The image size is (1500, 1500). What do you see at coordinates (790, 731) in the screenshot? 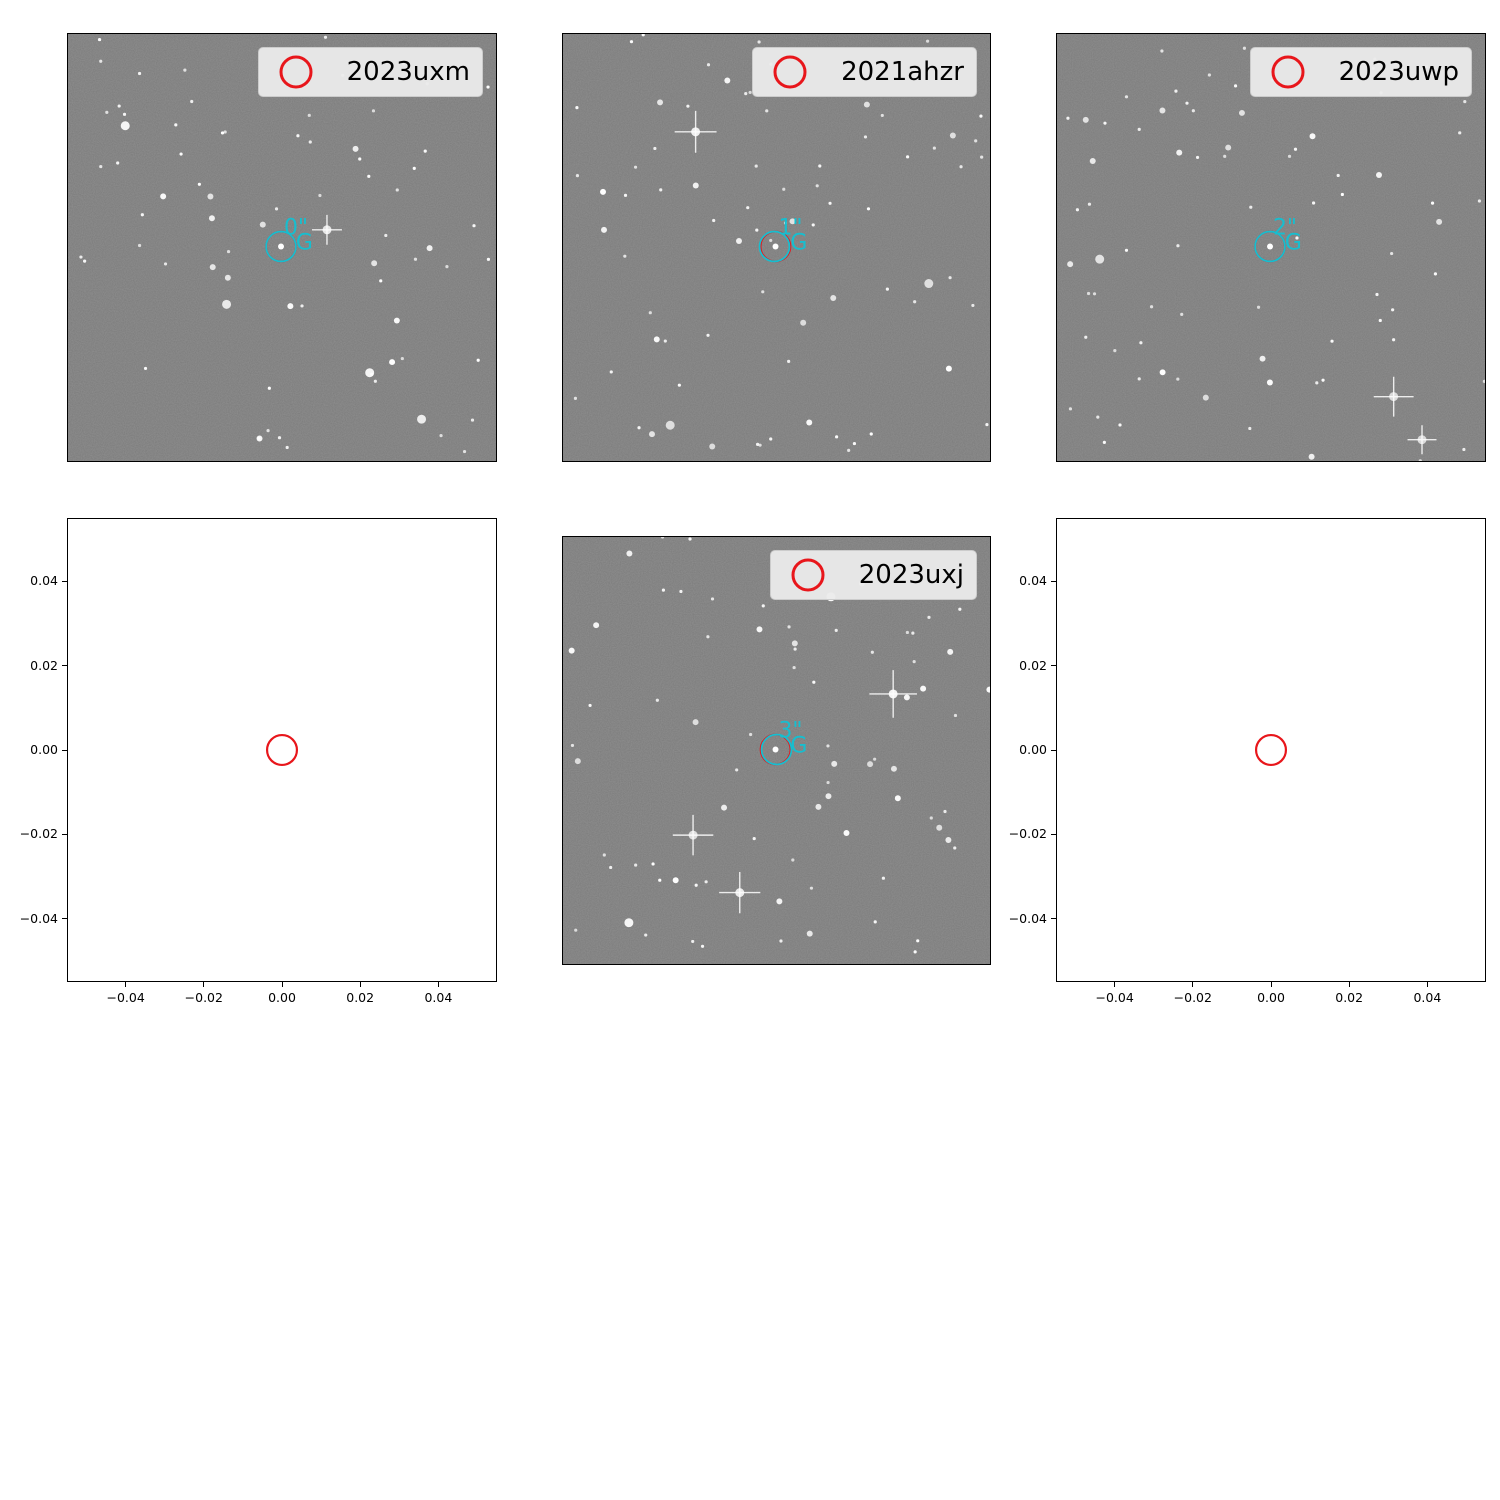
I see `host-distance-label: 3"` at bounding box center [790, 731].